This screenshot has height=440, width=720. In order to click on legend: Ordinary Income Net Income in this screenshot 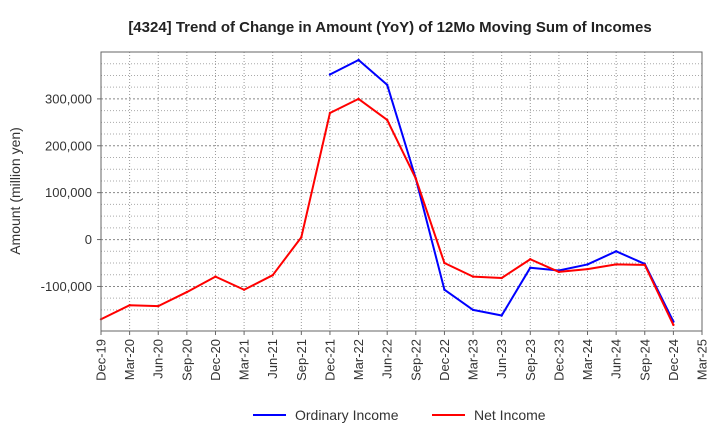, I will do `click(399, 415)`.